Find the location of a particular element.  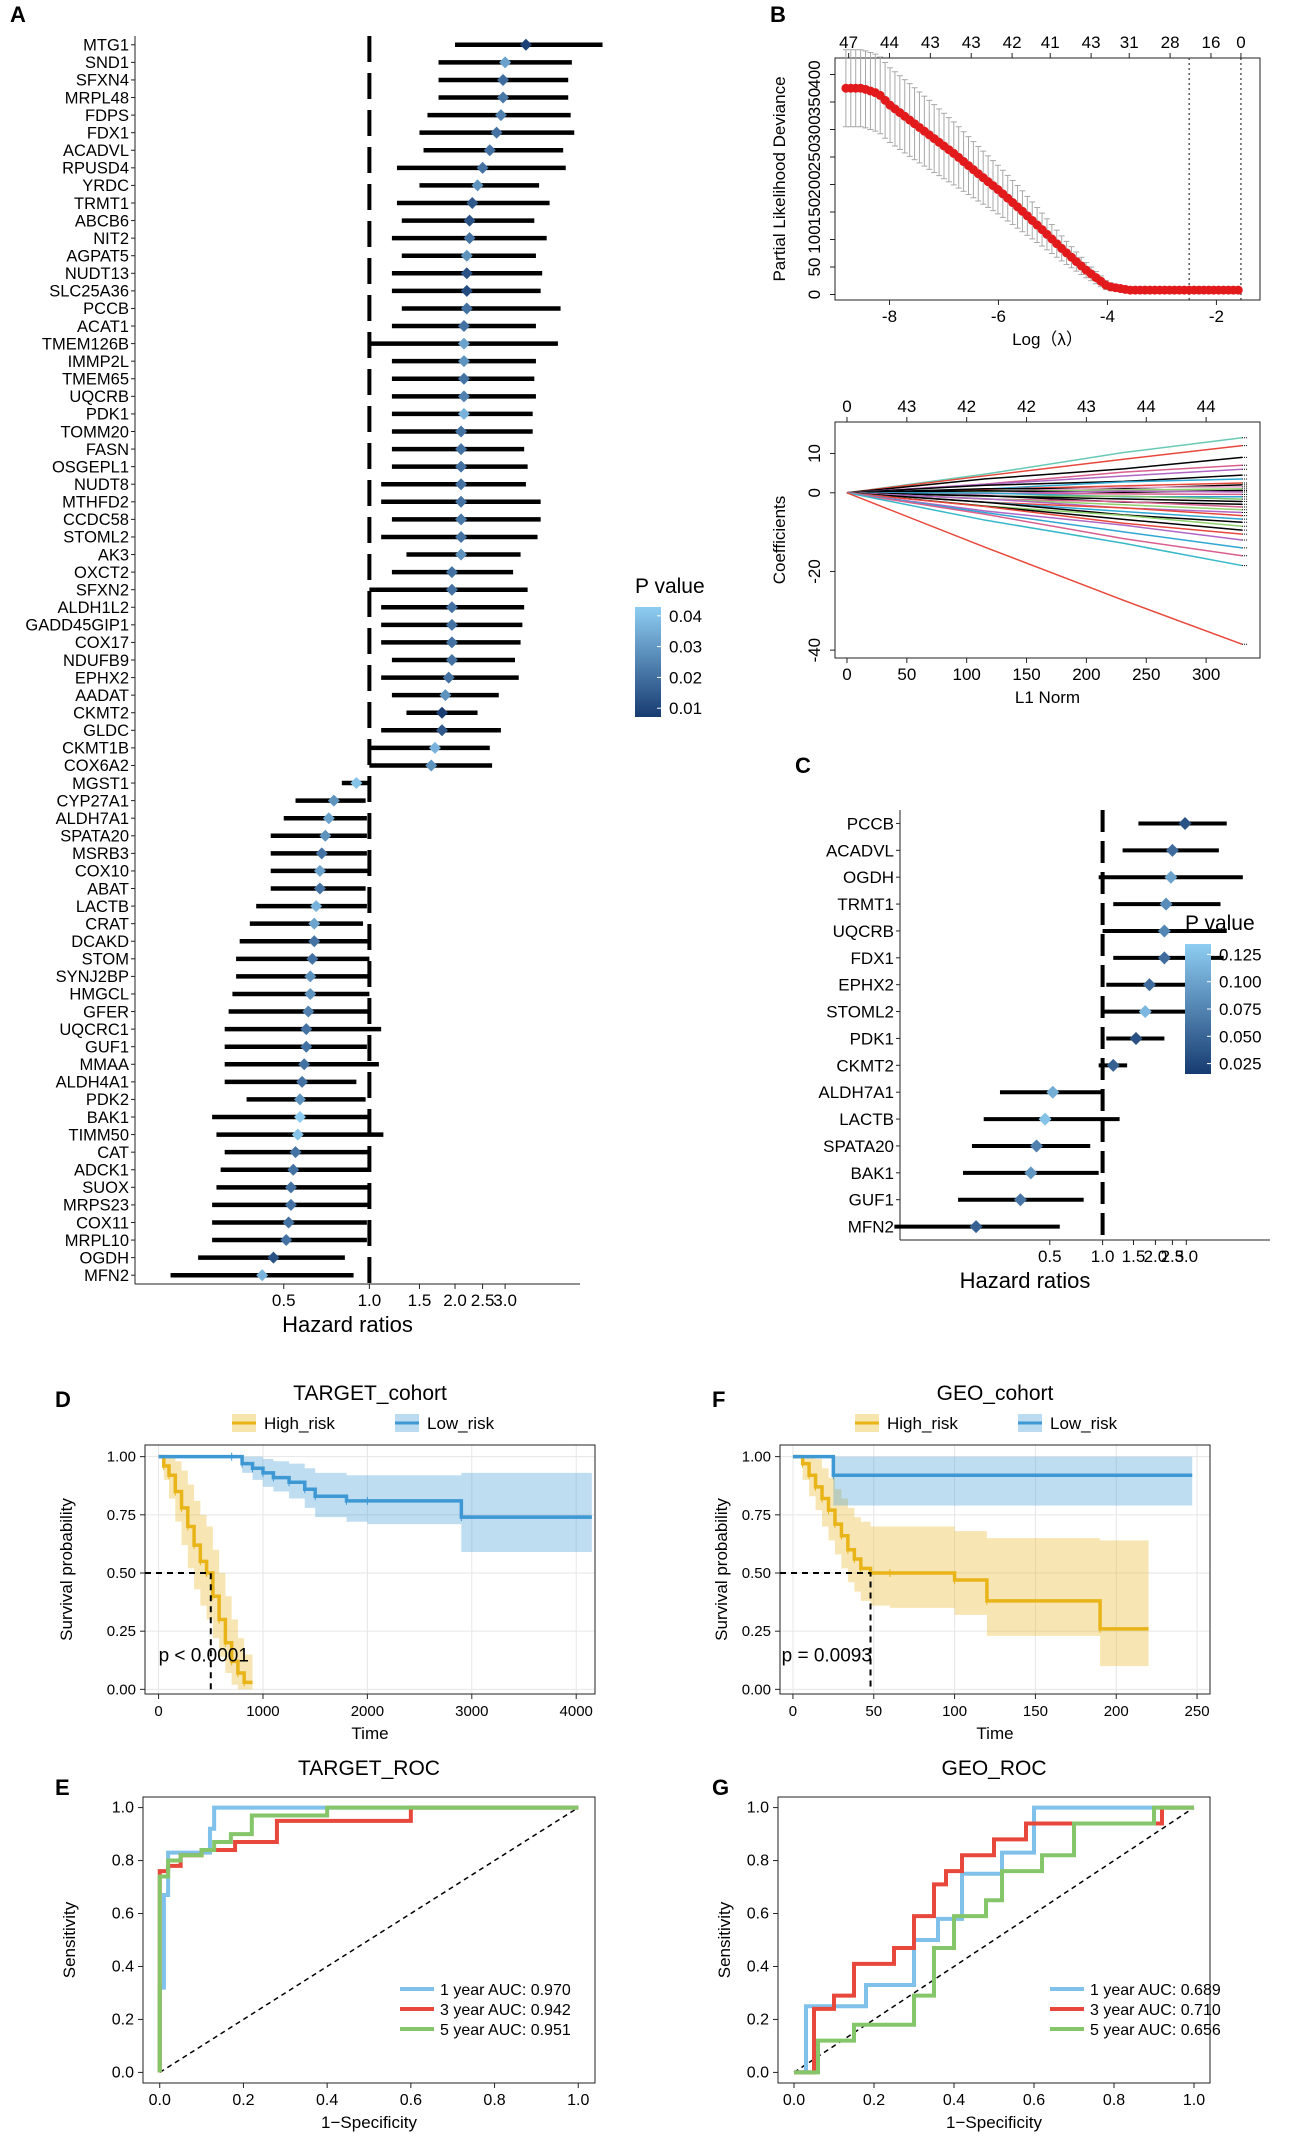

gene-label: ALDH4A1 is located at coordinates (92, 1083).